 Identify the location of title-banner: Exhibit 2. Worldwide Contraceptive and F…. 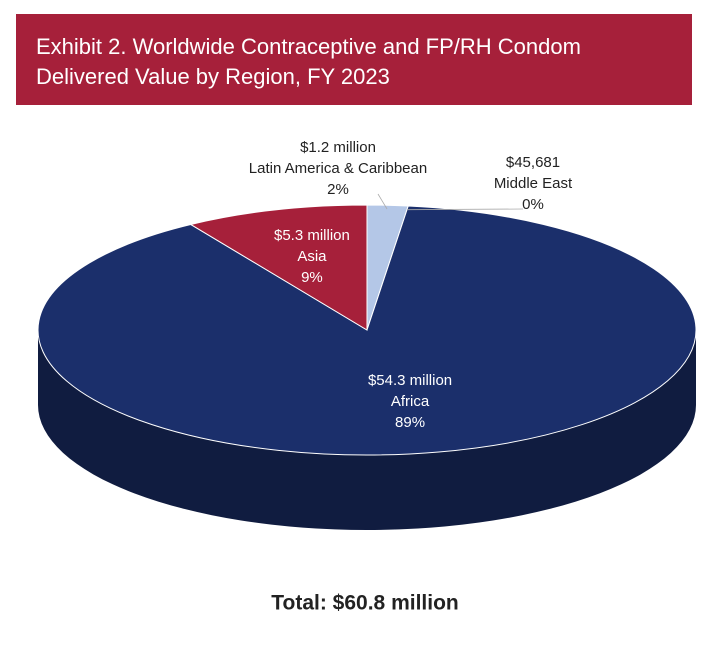
(354, 59).